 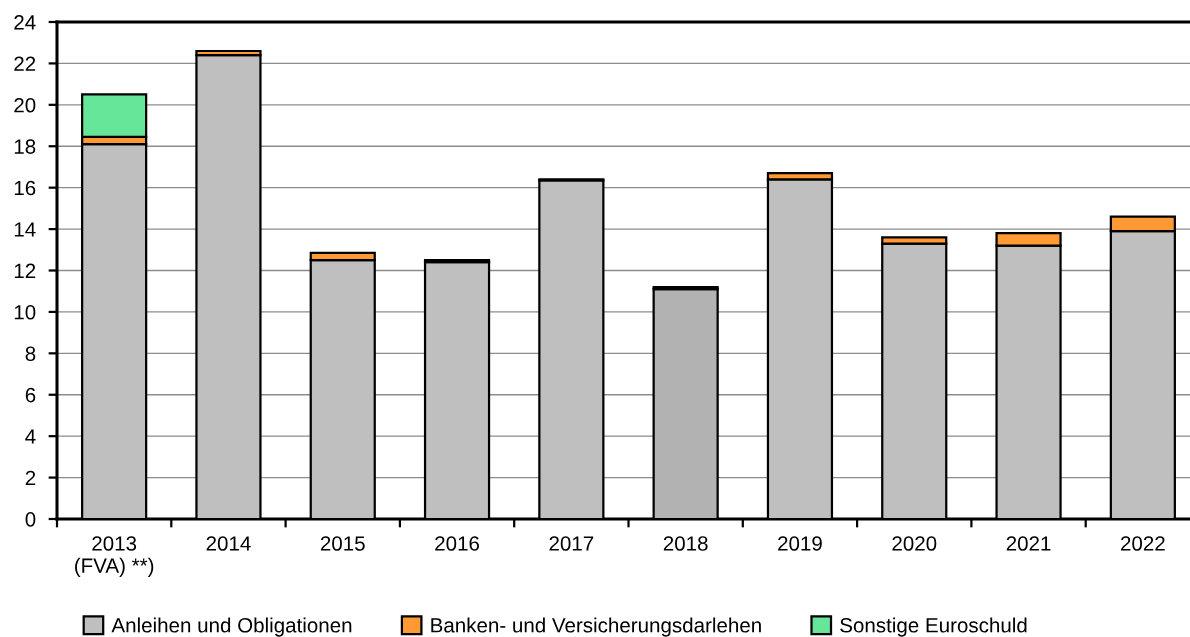 What do you see at coordinates (571, 543) in the screenshot?
I see `x-tick-label: 2017` at bounding box center [571, 543].